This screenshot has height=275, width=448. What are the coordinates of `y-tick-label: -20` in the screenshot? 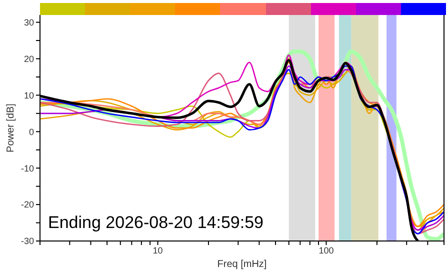 It's located at (27, 205).